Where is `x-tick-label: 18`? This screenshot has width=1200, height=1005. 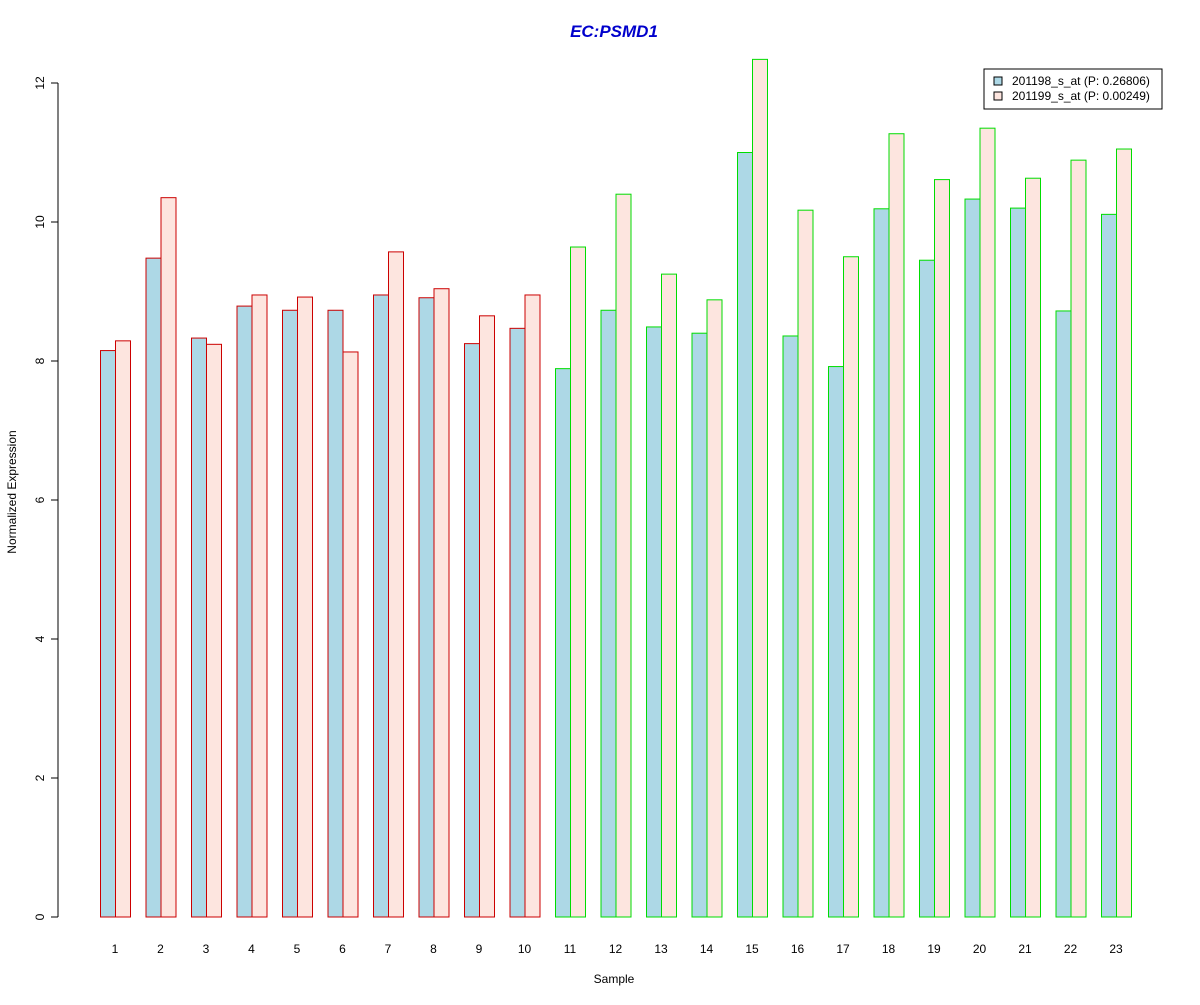
x-tick-label: 18 is located at coordinates (889, 949).